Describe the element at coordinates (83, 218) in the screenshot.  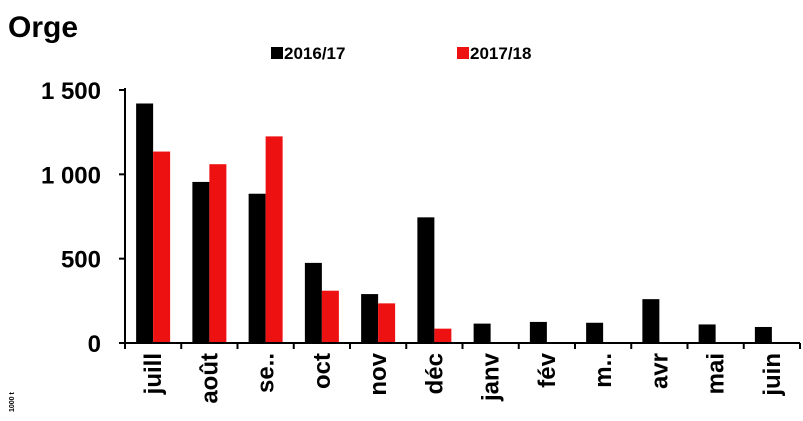
I see `y-axis: 0 500 1 000 1 500` at that location.